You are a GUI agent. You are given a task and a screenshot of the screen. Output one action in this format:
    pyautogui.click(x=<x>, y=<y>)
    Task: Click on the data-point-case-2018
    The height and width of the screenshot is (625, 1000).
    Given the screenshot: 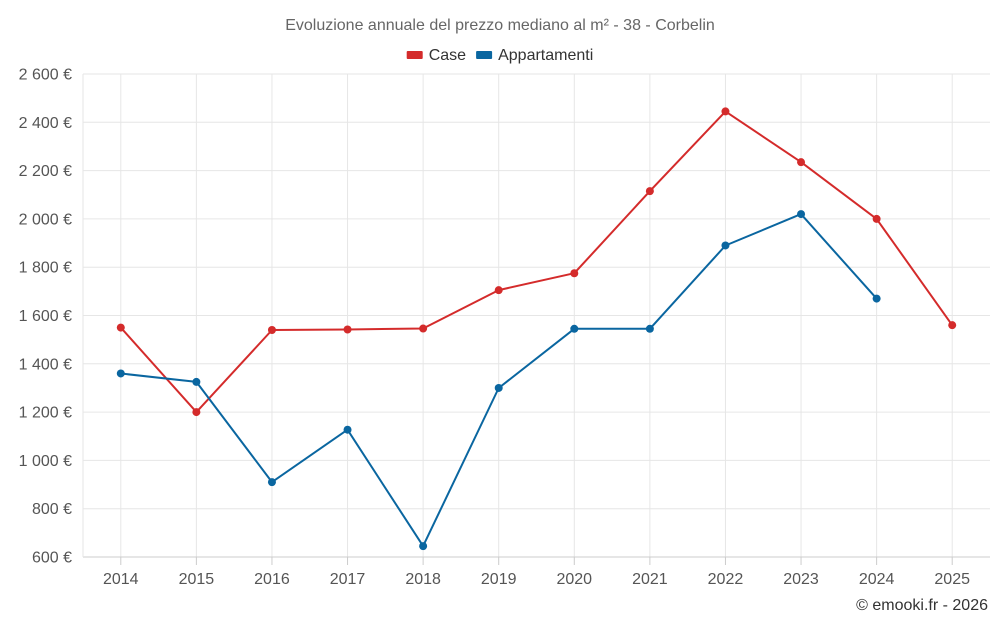 What is the action you would take?
    pyautogui.click(x=423, y=328)
    